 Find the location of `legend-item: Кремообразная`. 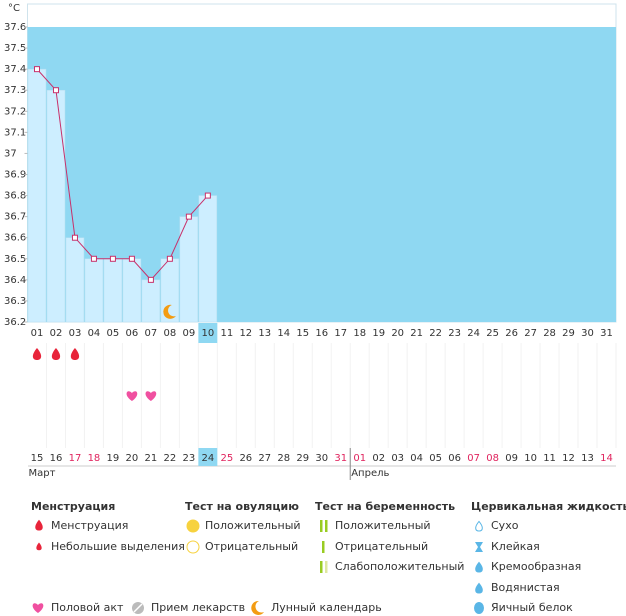

legend-item: Кремообразная is located at coordinates (536, 566).